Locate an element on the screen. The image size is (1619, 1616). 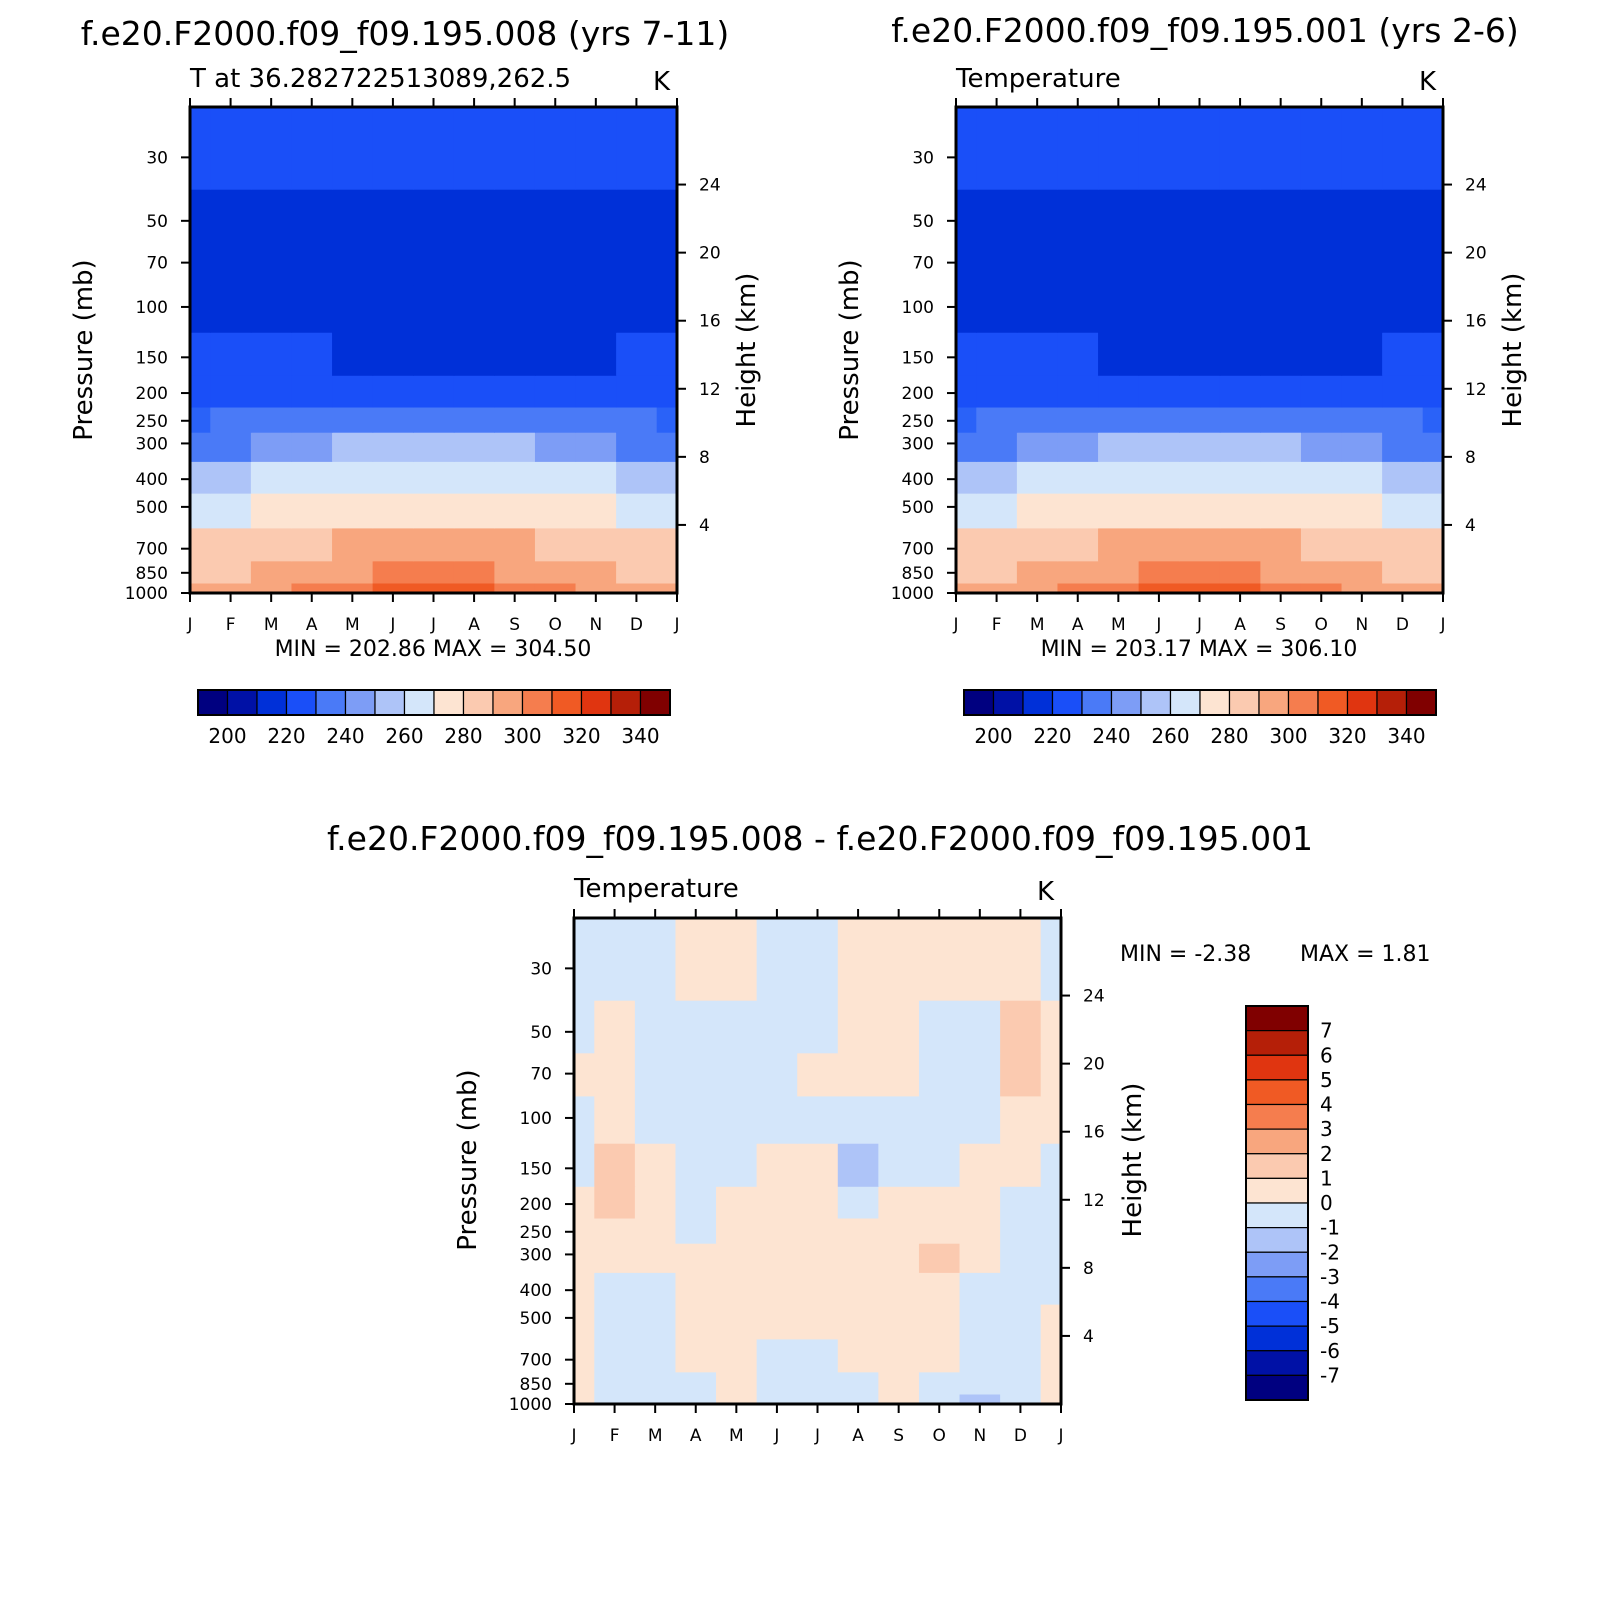
x-tick-label: F is located at coordinates (615, 1436).